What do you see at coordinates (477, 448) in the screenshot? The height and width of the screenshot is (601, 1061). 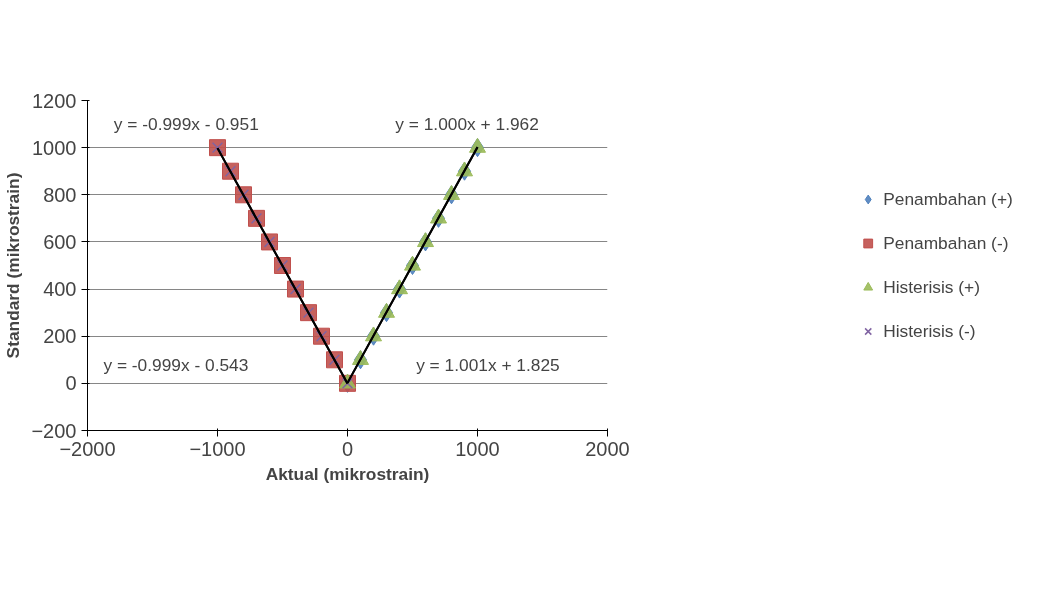 I see `x-tick-label: 1000` at bounding box center [477, 448].